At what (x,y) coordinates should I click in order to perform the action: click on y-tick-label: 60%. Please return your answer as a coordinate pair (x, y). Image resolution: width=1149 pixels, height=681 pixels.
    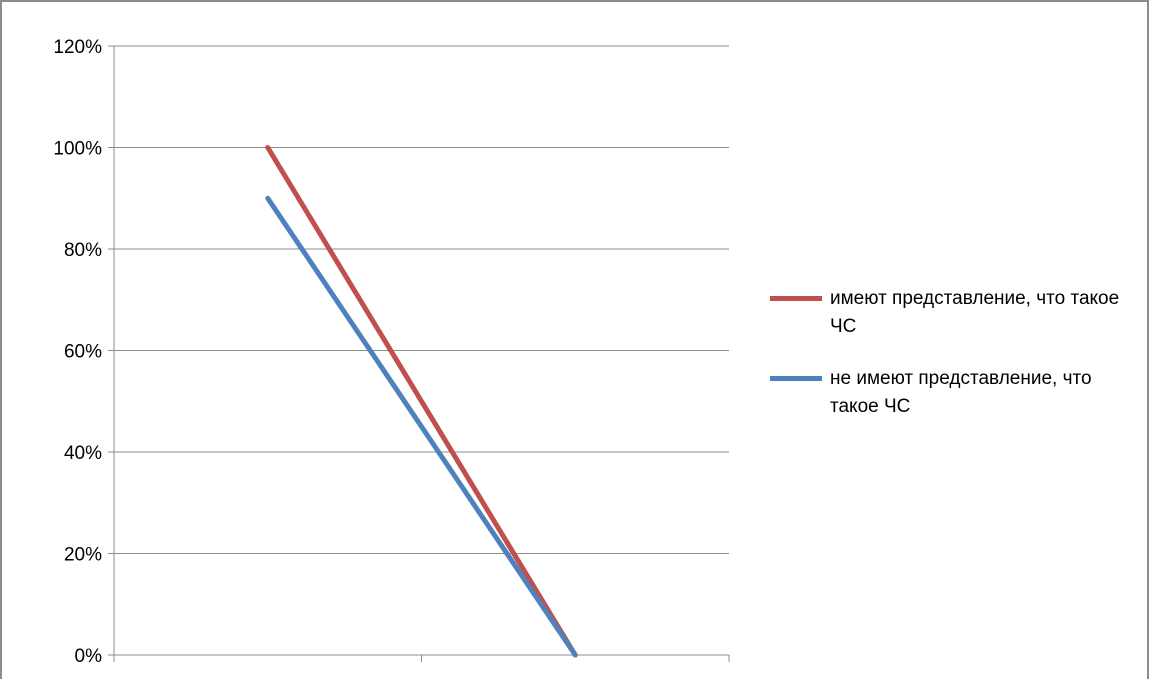
    Looking at the image, I should click on (83, 352).